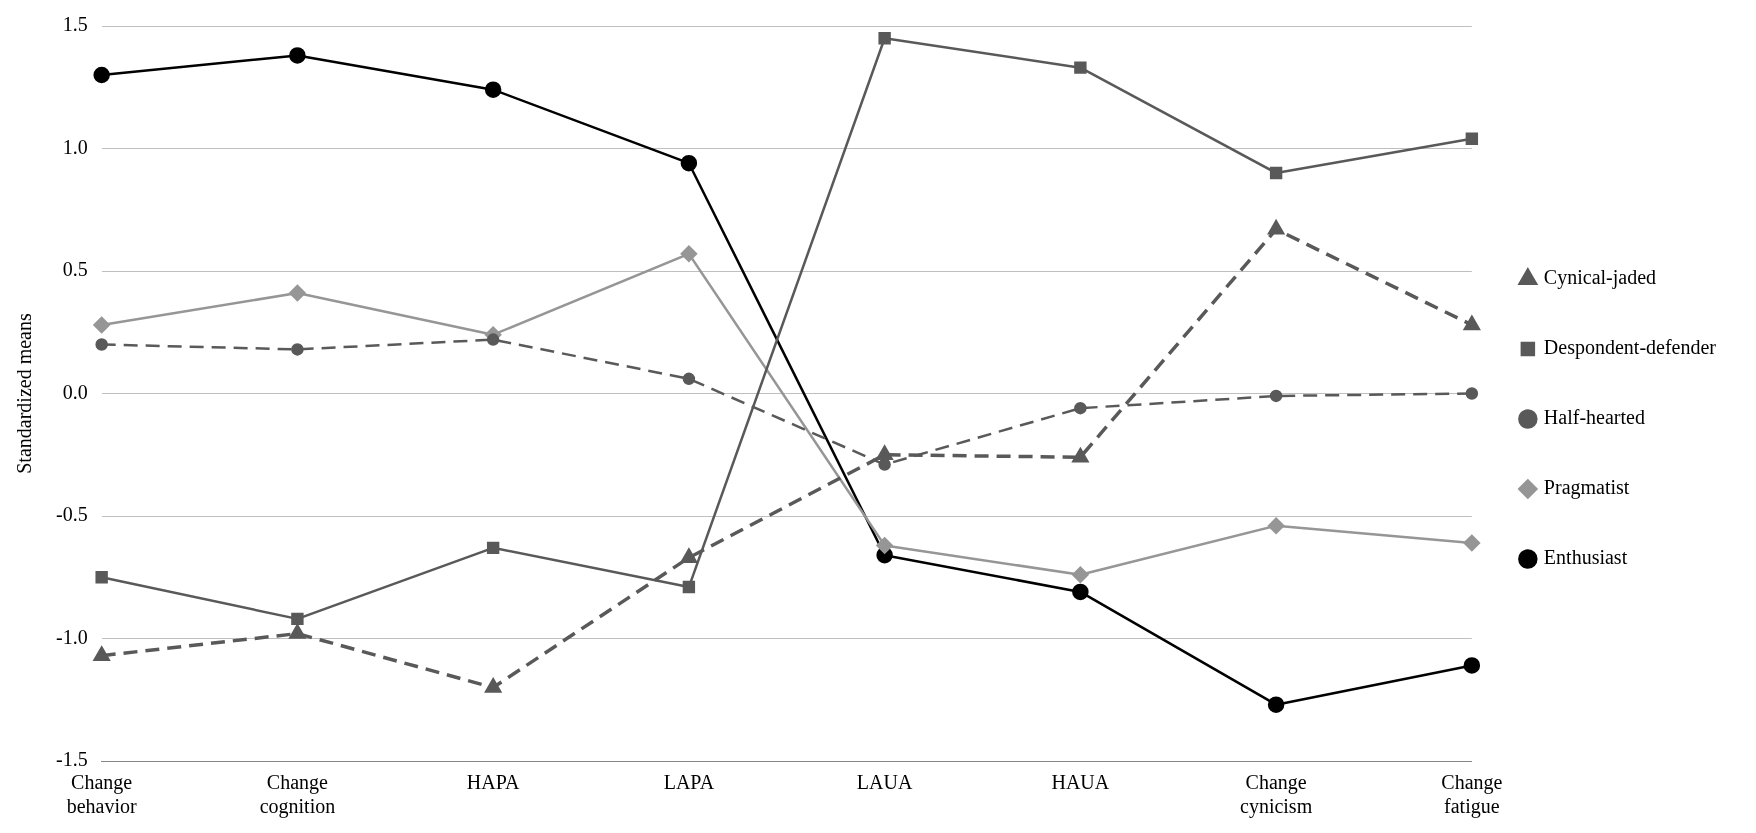 The width and height of the screenshot is (1756, 833). Describe the element at coordinates (1080, 782) in the screenshot. I see `x-tick-label: HAUA` at that location.